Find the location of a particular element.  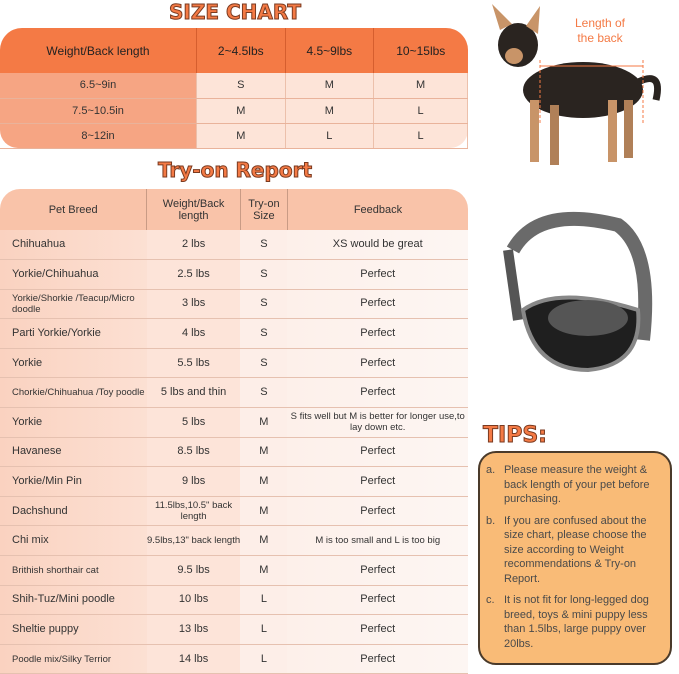

table-row: Chihuahua 2 lbs S XS would be great is located at coordinates (234, 245).